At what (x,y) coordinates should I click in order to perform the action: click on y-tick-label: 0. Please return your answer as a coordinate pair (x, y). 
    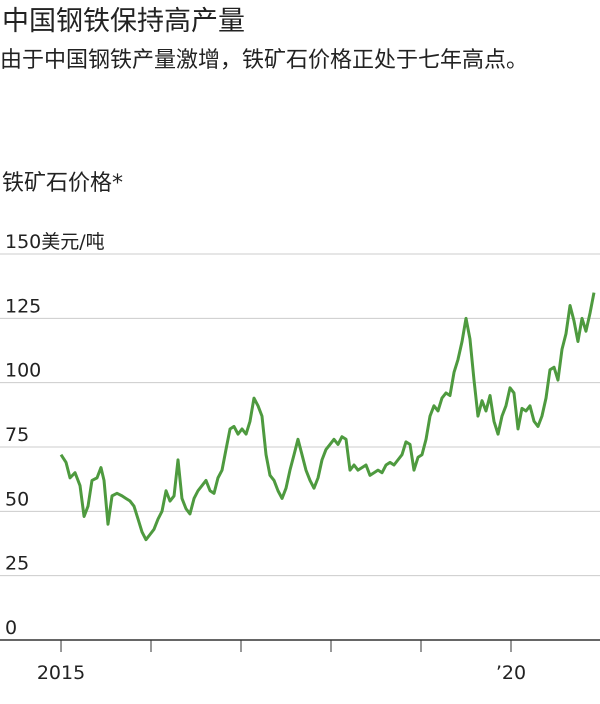
    Looking at the image, I should click on (11, 628).